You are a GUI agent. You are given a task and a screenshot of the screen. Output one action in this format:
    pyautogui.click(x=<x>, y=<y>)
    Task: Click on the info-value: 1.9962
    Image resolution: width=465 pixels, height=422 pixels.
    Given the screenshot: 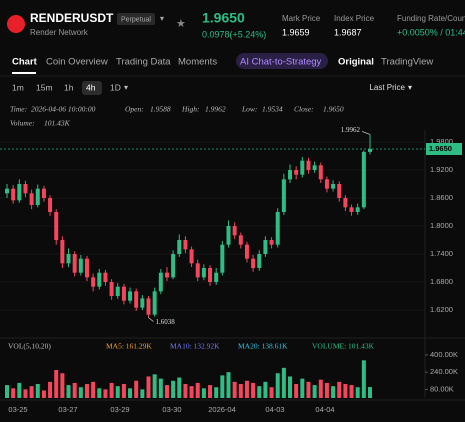 What is the action you would take?
    pyautogui.click(x=215, y=109)
    